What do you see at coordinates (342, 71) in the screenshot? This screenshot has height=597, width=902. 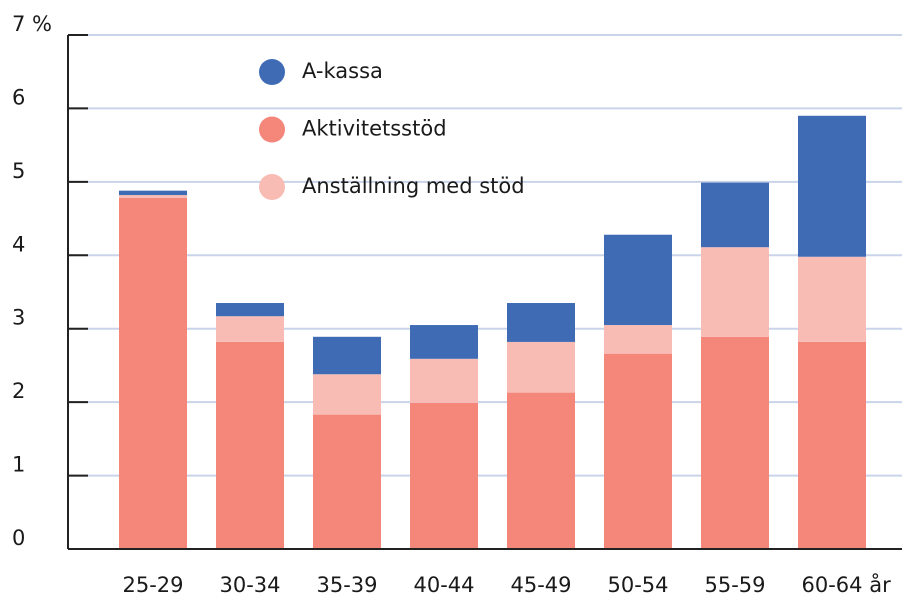 I see `legend-label: A-kassa` at bounding box center [342, 71].